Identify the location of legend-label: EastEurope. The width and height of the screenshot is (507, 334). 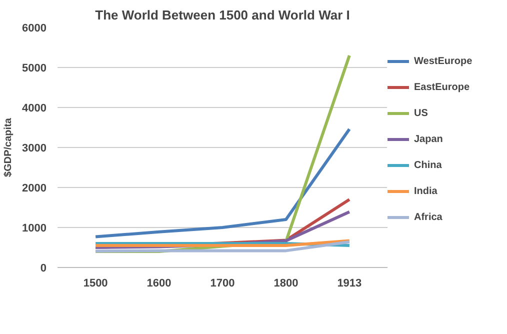
(442, 87).